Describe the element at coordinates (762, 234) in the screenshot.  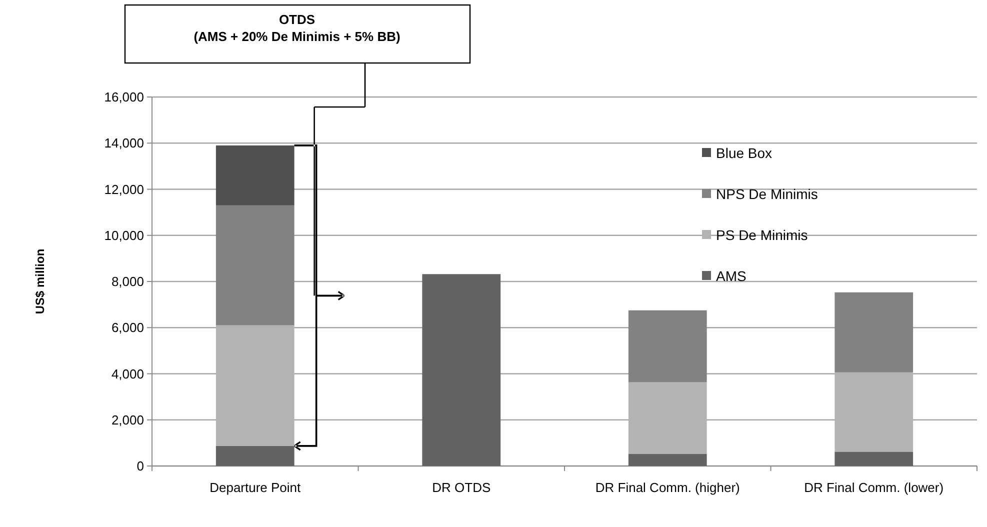
I see `legend-label: PS De Minimis` at that location.